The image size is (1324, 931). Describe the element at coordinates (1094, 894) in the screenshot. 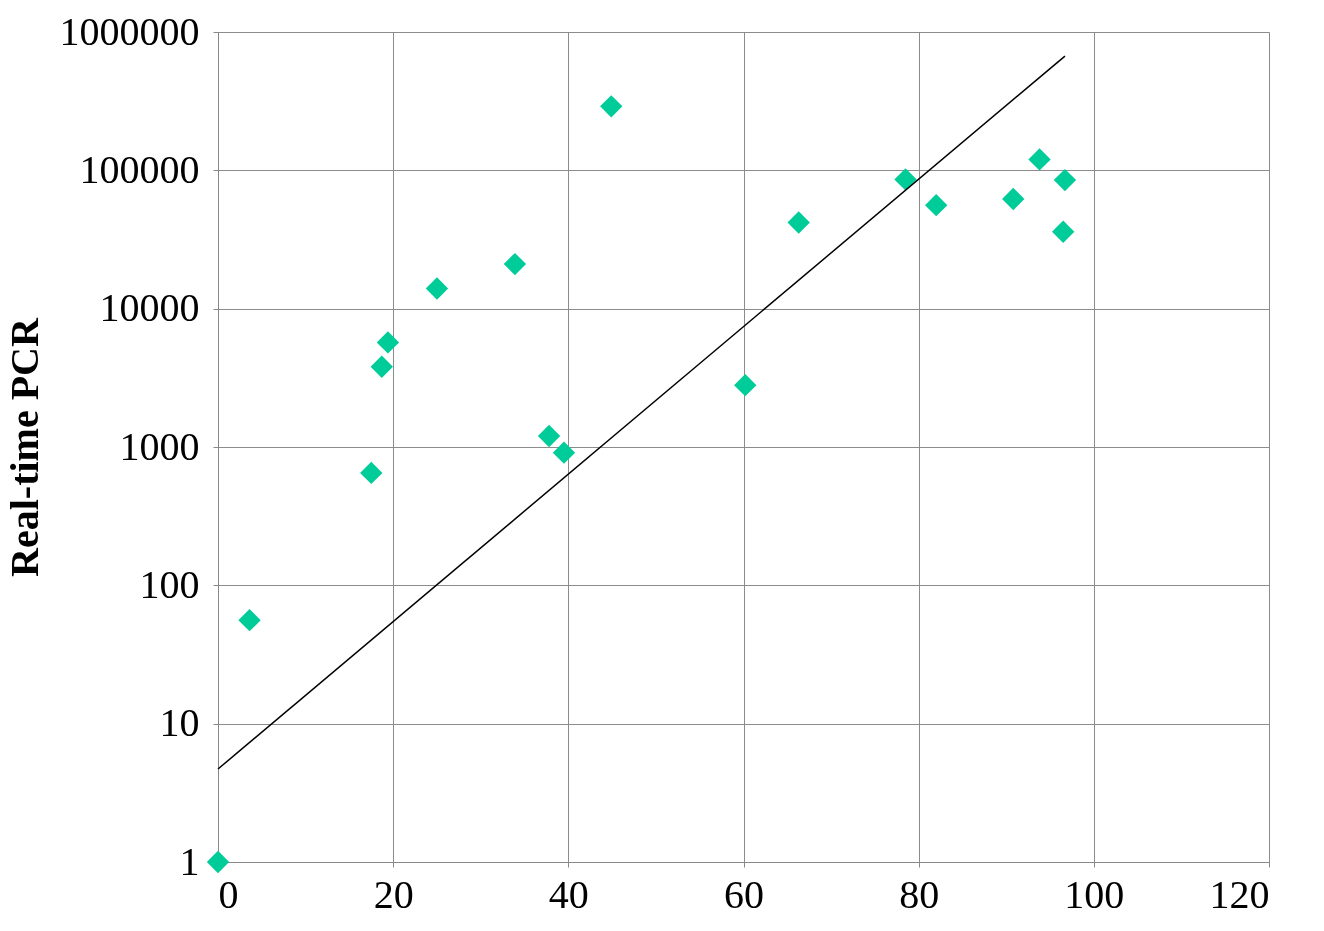

I see `x-tick-label: 100` at that location.